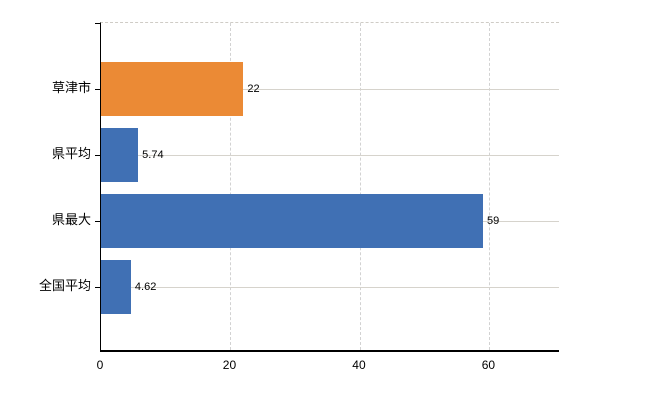 This screenshot has width=650, height=400. What do you see at coordinates (71, 219) in the screenshot?
I see `category-label: 県最大` at bounding box center [71, 219].